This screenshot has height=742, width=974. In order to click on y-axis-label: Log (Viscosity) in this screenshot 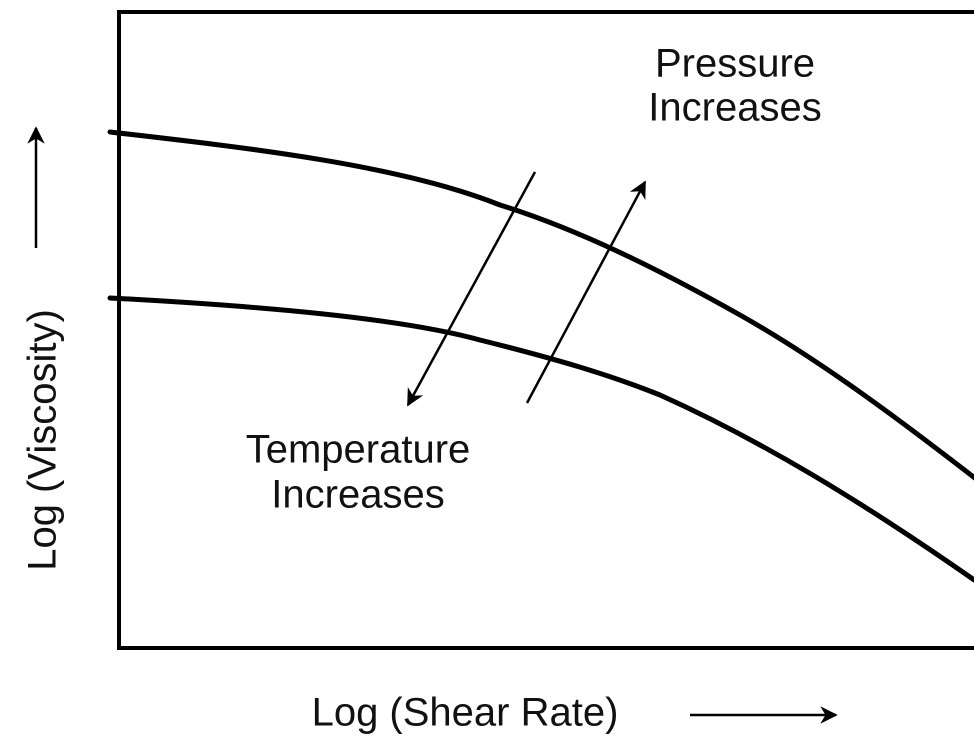, I will do `click(43, 440)`.